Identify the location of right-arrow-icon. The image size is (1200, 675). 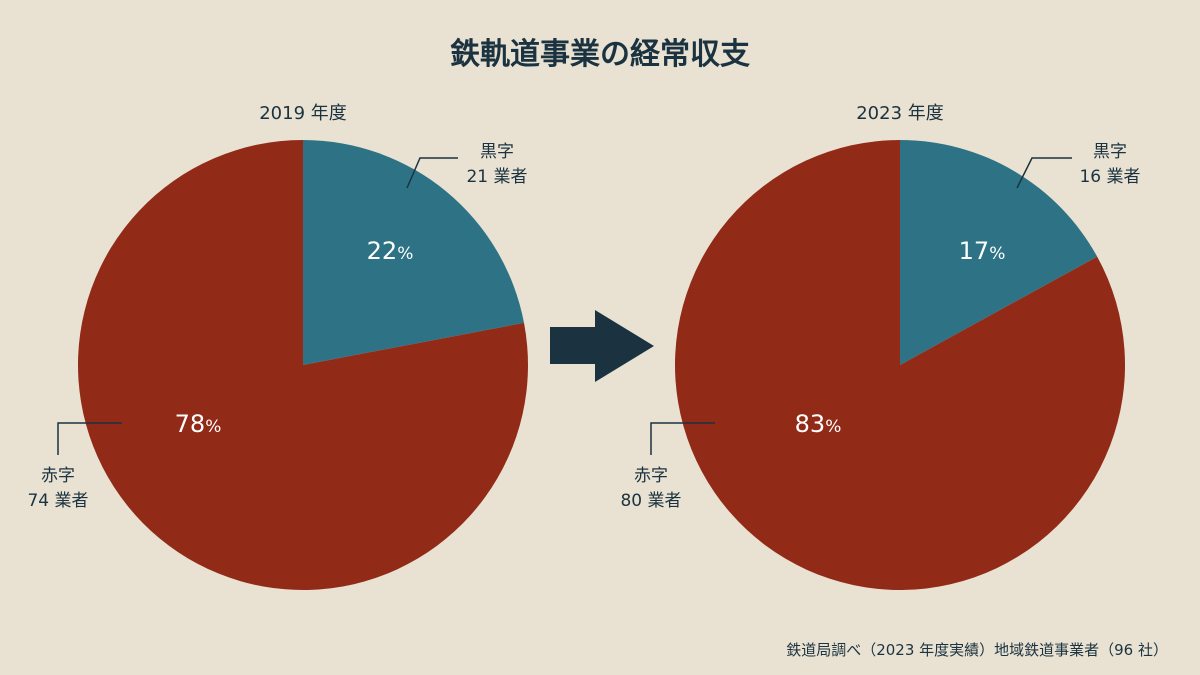
(602, 346).